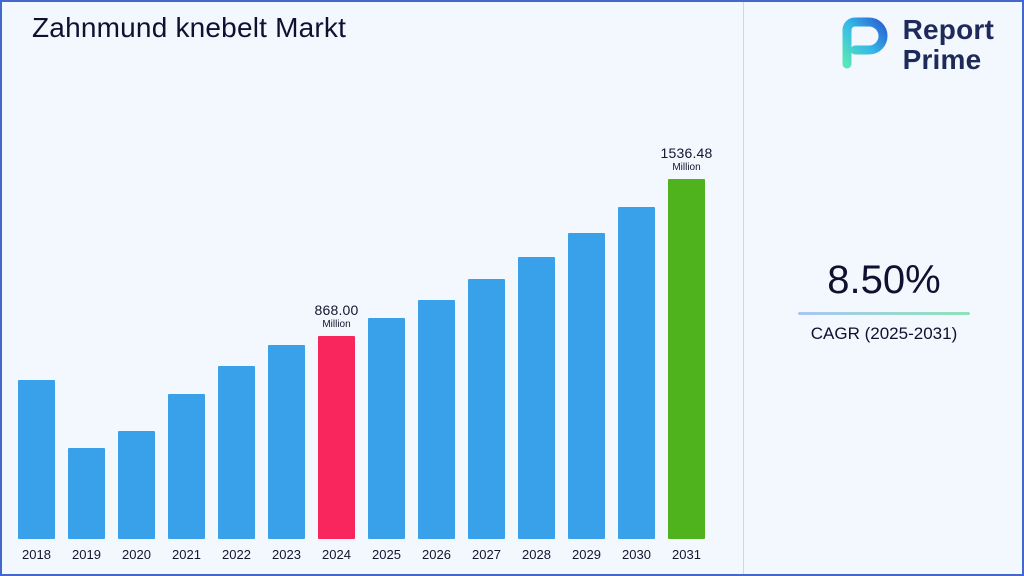  Describe the element at coordinates (942, 59) in the screenshot. I see `logo-text-line2: Prime` at that location.